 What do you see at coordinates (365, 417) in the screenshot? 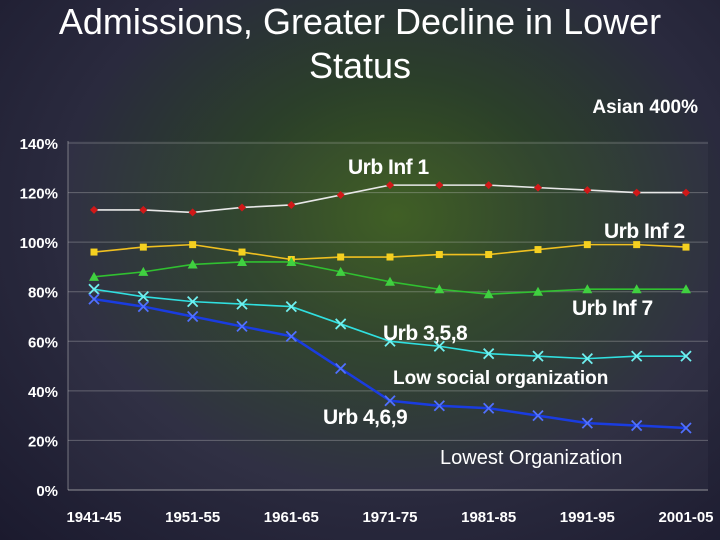
I see `series-label: Urb 4,6,9` at bounding box center [365, 417].